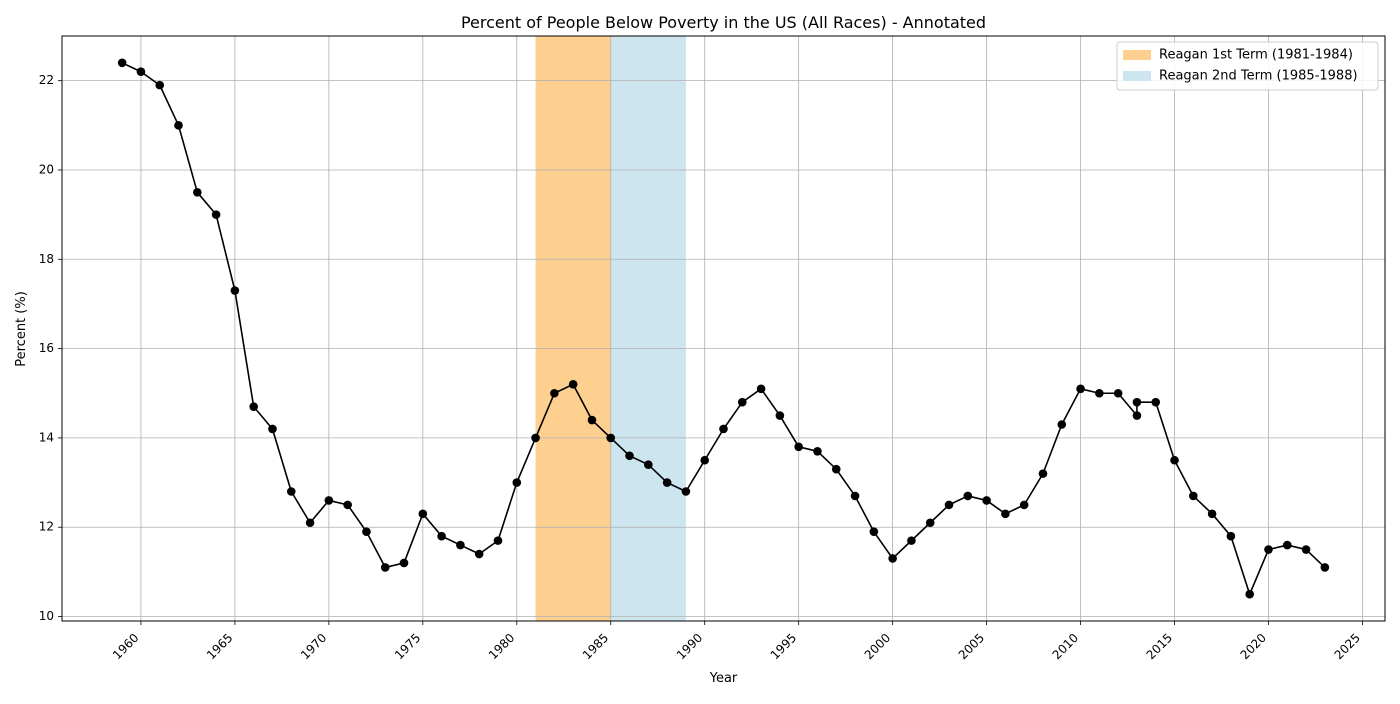  I want to click on y-tick-label: 16, so click(46, 348).